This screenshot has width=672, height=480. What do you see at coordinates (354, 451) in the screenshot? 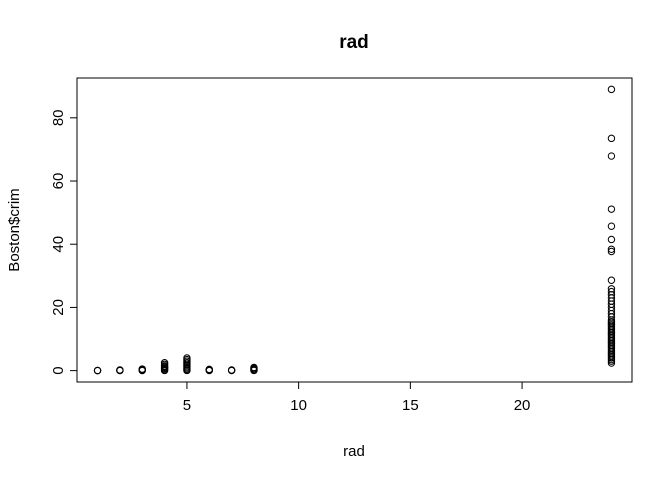
I see `x-axis-label: rad` at bounding box center [354, 451].